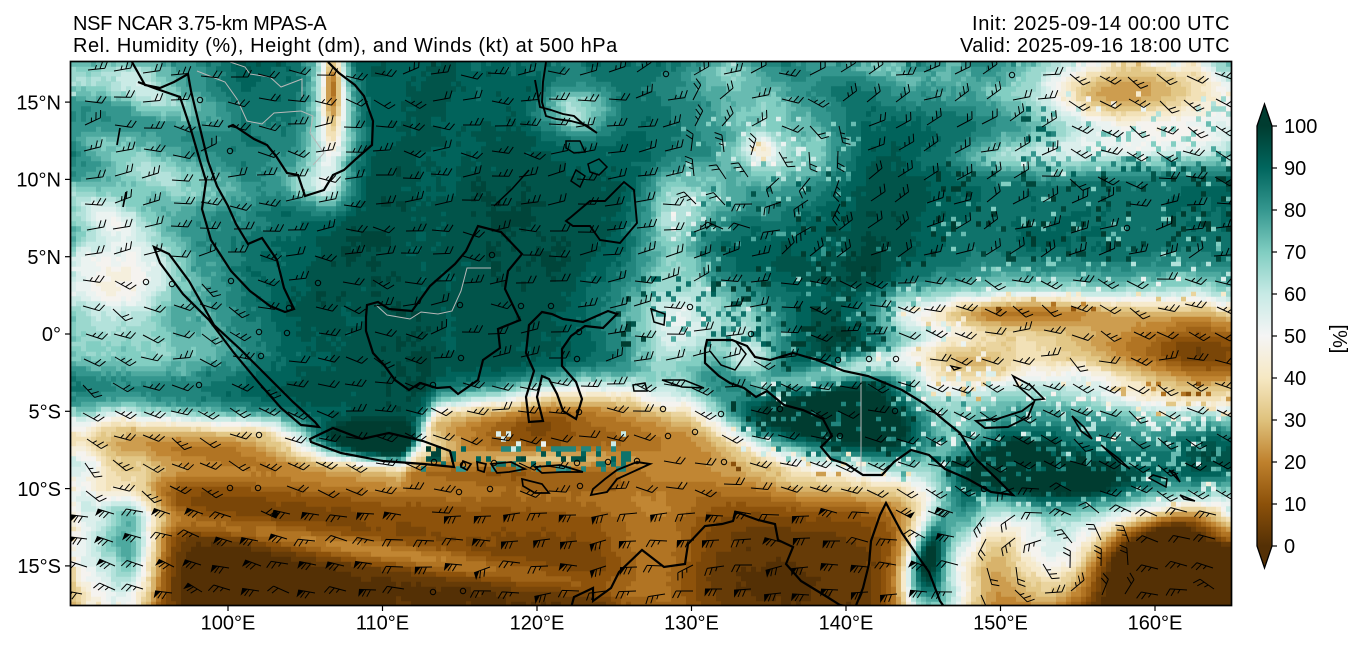 The width and height of the screenshot is (1361, 649). I want to click on svg-text: 90, so click(1295, 169).